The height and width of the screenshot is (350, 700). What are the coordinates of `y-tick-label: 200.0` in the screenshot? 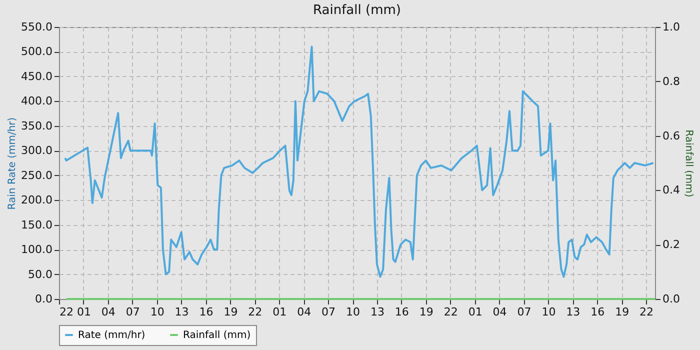 It's located at (36, 200).